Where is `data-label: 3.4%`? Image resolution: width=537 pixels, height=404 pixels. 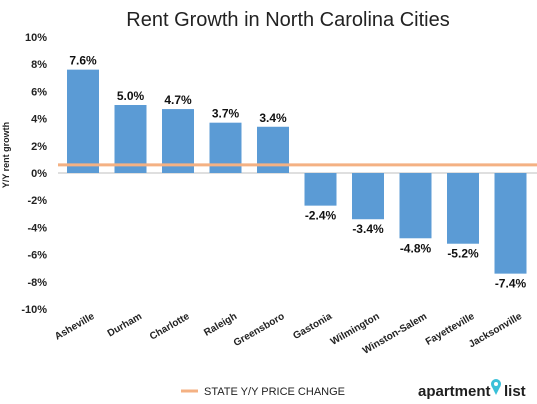 data-label: 3.4% is located at coordinates (273, 118).